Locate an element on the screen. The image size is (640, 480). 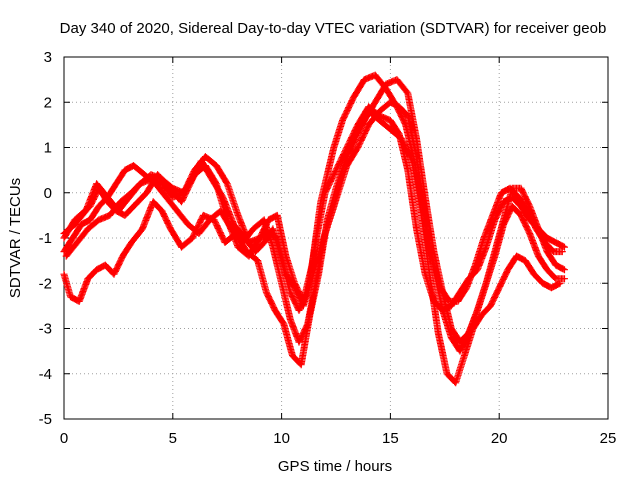
x-tick-label: 0 is located at coordinates (64, 438).